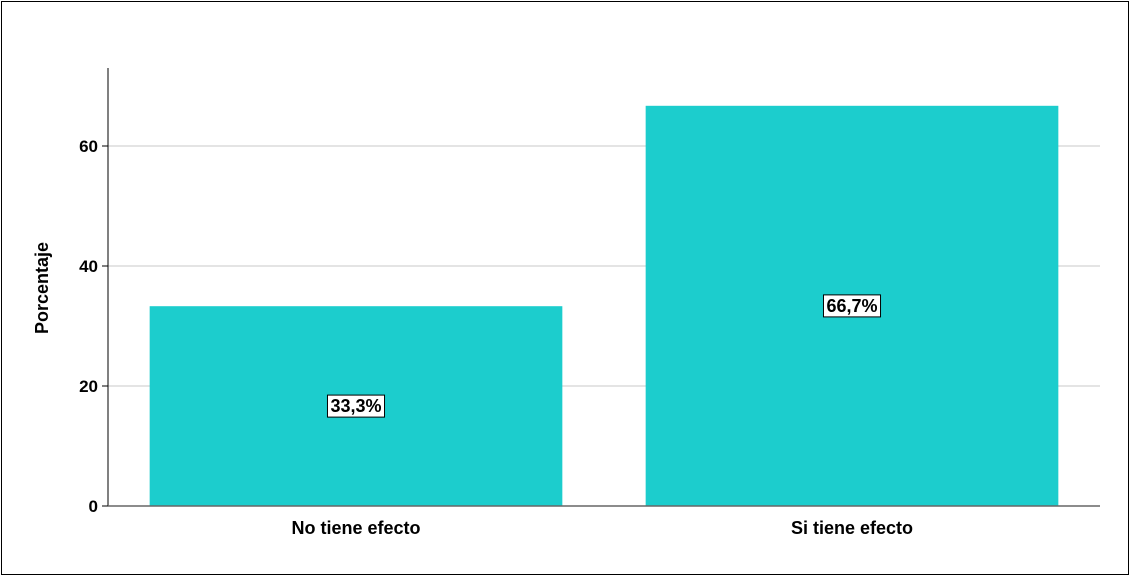 This screenshot has height=578, width=1132. I want to click on y-tick-label: 0, so click(93, 506).